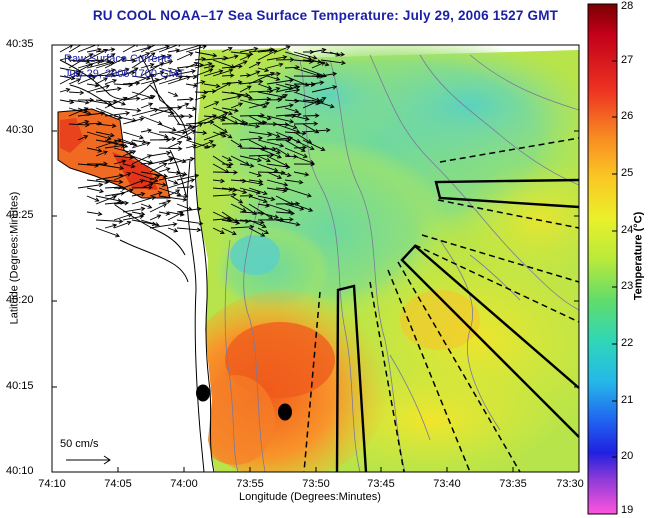  I want to click on ytick-label: 40:35, so click(20, 44).